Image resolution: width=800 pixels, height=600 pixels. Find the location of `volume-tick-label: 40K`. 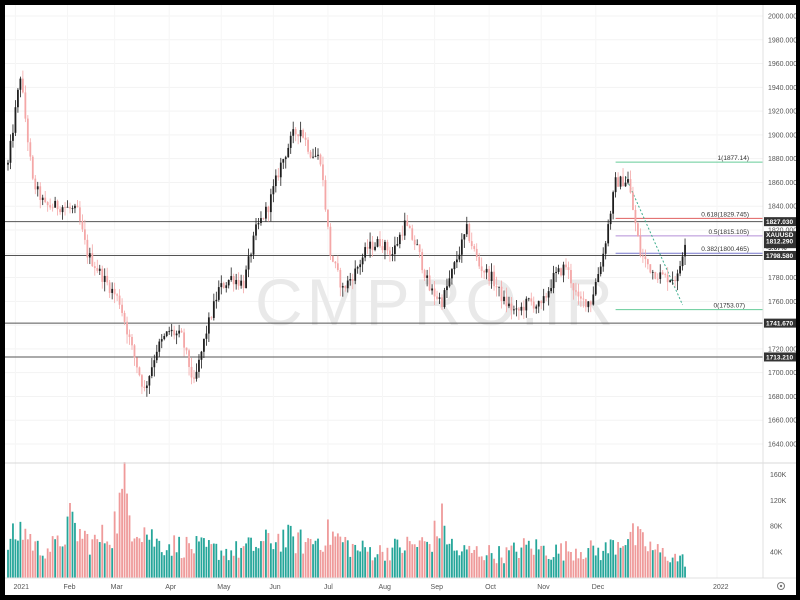

volume-tick-label: 40K is located at coordinates (776, 553).